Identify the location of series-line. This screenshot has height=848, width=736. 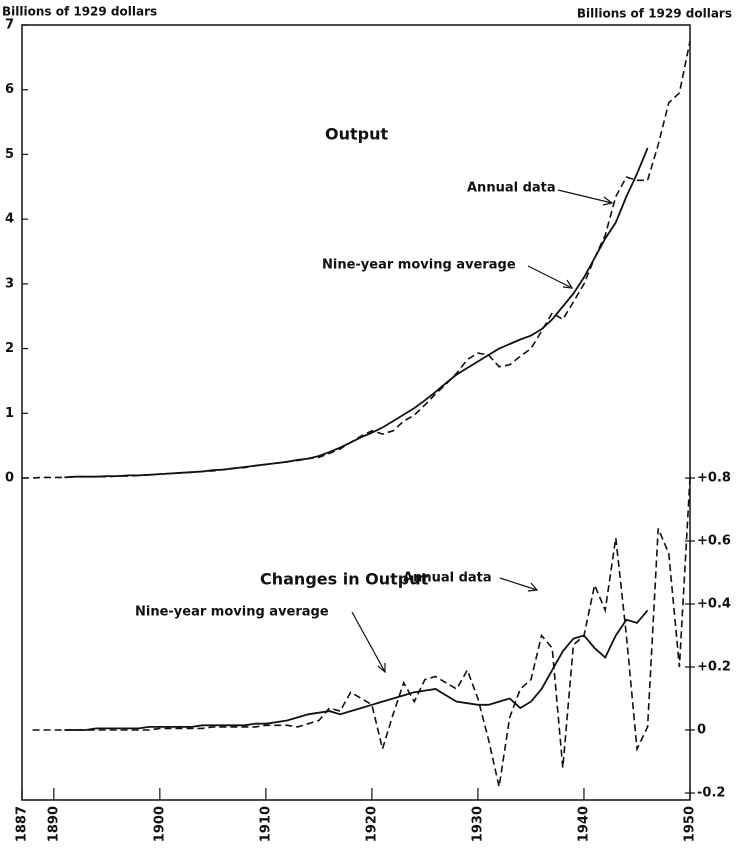
(356, 670).